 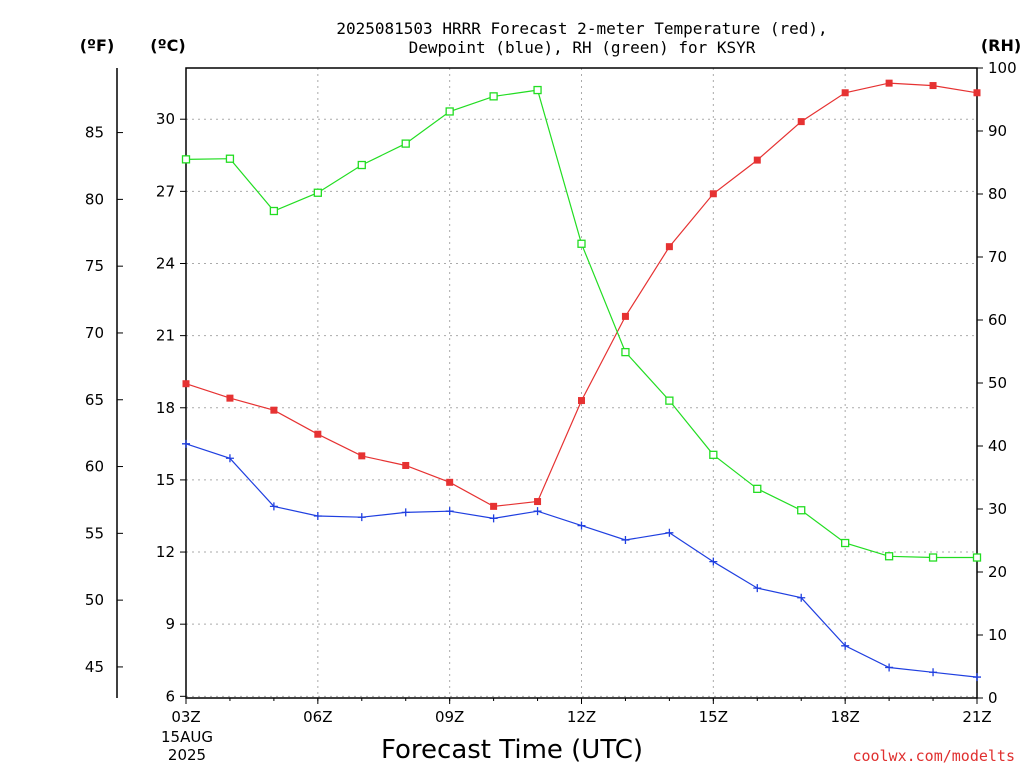 What do you see at coordinates (317, 717) in the screenshot?
I see `x-tick-label: 06Z` at bounding box center [317, 717].